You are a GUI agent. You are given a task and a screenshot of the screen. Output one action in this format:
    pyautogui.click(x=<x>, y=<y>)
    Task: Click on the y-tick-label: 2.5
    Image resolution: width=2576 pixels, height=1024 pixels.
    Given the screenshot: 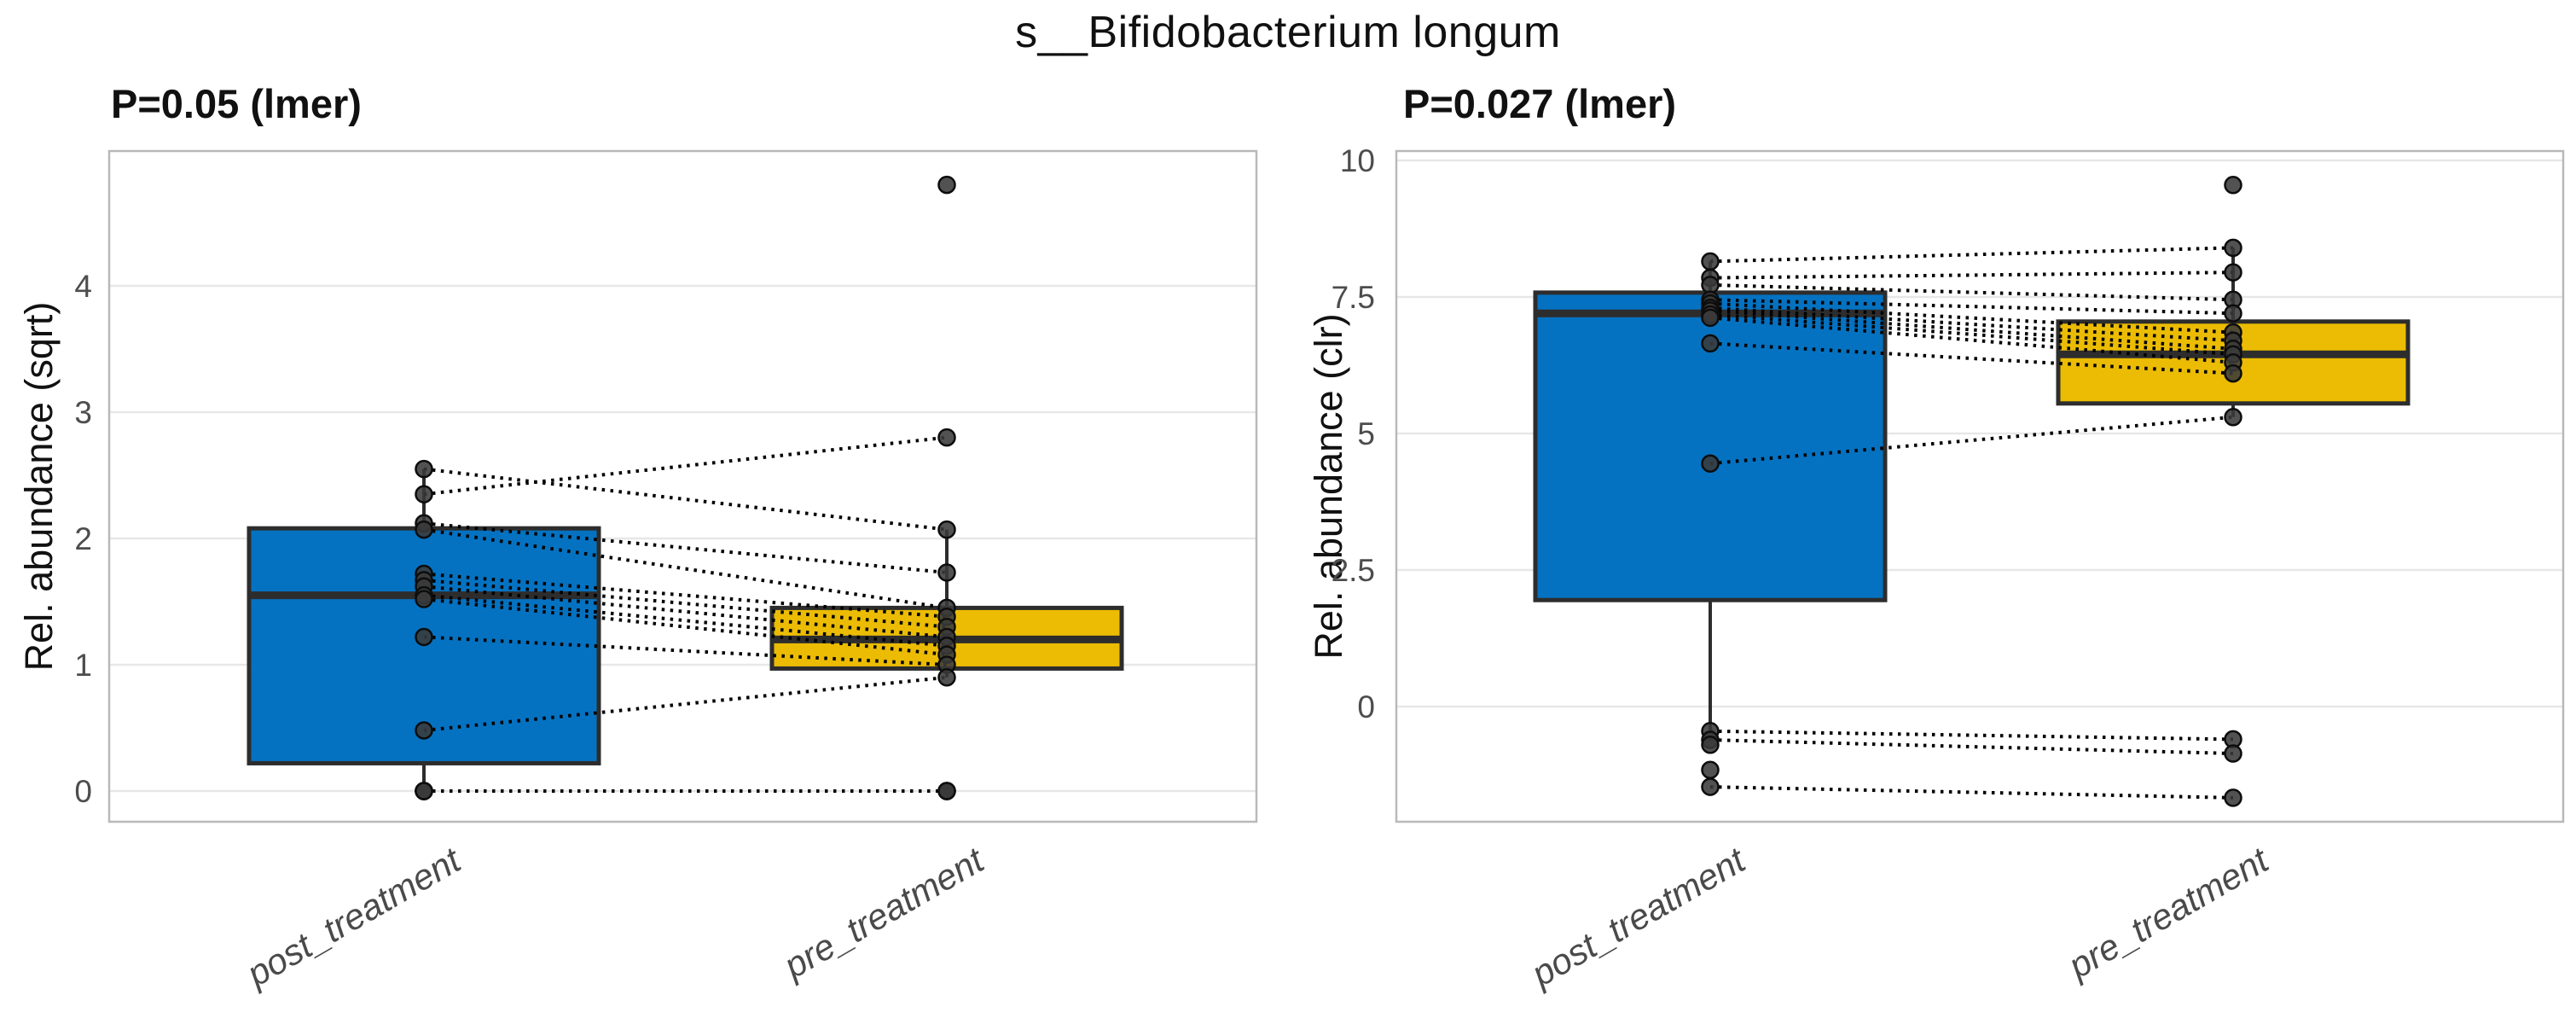 What is the action you would take?
    pyautogui.click(x=1353, y=570)
    